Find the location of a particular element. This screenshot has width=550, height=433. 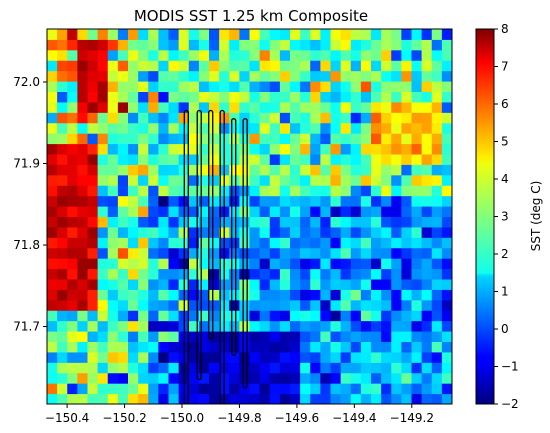

x-tick-label: −150.4 is located at coordinates (67, 418).